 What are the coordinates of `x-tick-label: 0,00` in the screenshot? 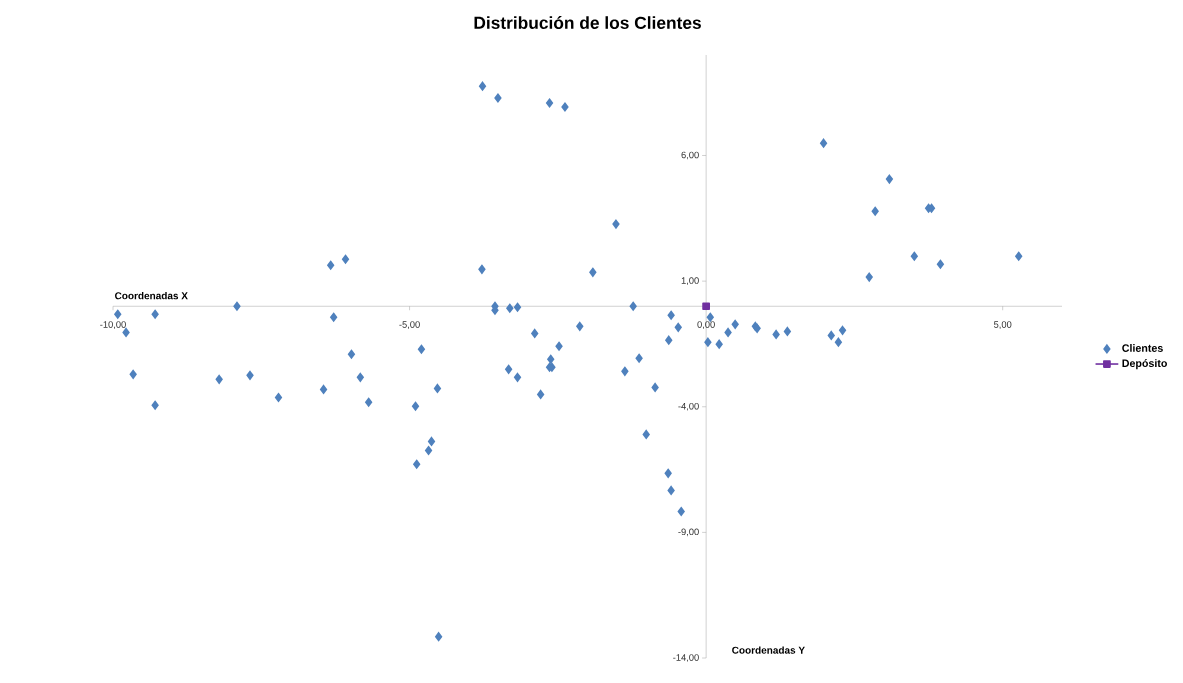 It's located at (706, 325).